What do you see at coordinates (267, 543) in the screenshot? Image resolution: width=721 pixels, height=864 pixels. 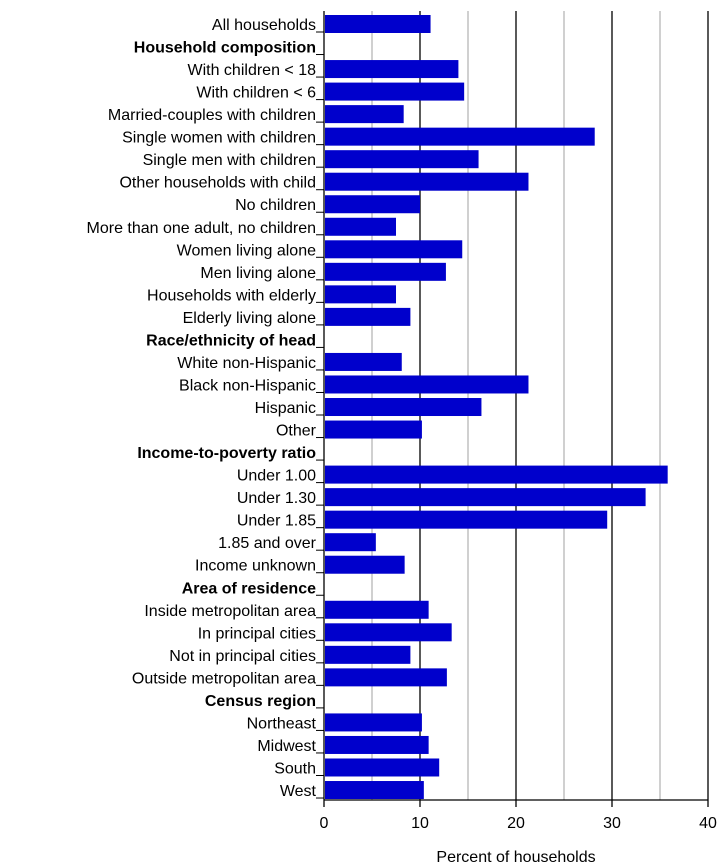 I see `category-label: 1.85 and over` at bounding box center [267, 543].